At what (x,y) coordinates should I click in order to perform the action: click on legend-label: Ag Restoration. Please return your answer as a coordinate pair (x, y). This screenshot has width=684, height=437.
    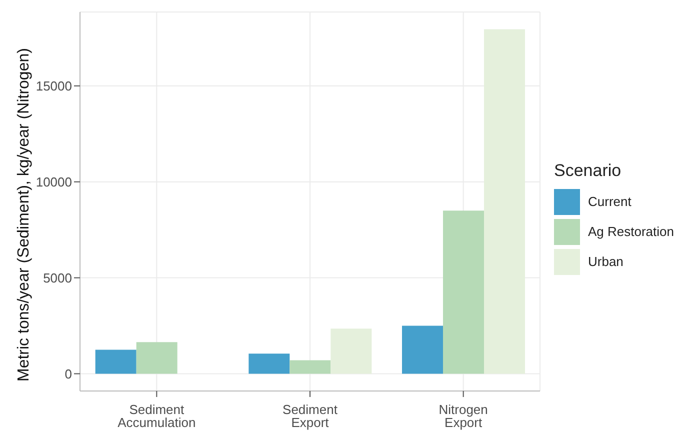
    Looking at the image, I should click on (631, 231).